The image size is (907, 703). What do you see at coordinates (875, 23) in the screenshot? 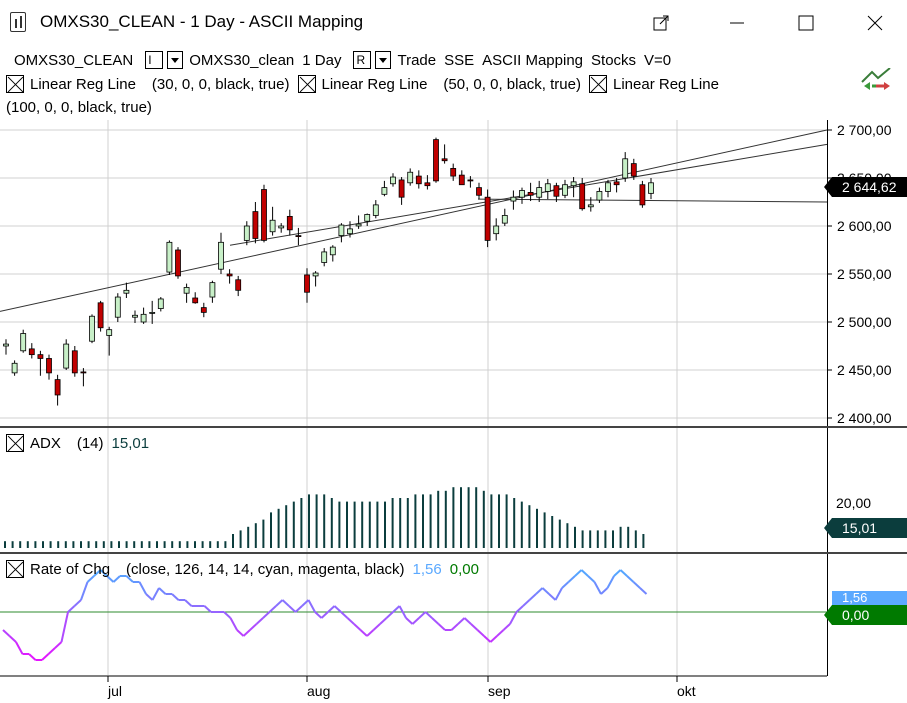
I see `close-icon` at bounding box center [875, 23].